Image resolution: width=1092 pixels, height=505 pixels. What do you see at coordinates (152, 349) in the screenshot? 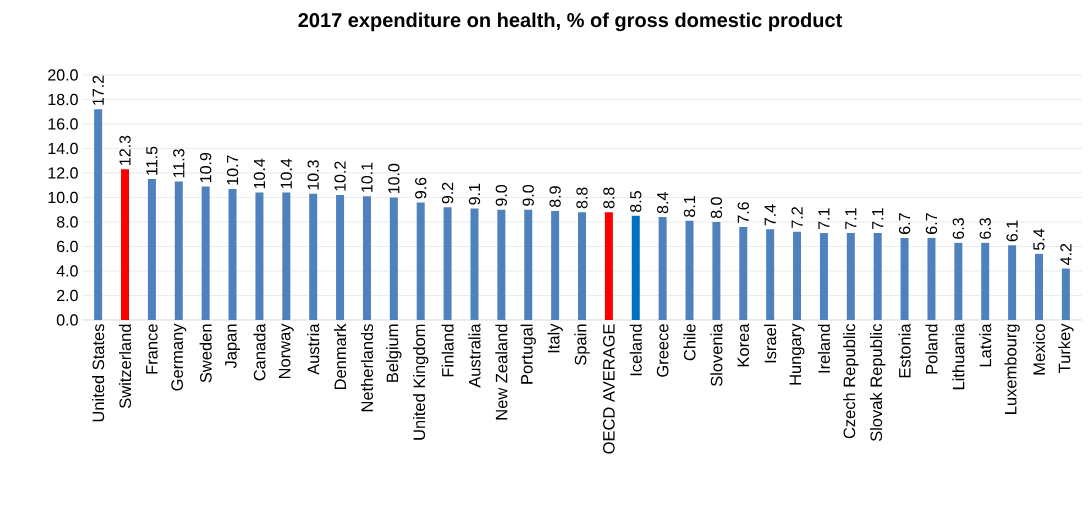
I see `x-tick-label: France` at bounding box center [152, 349].